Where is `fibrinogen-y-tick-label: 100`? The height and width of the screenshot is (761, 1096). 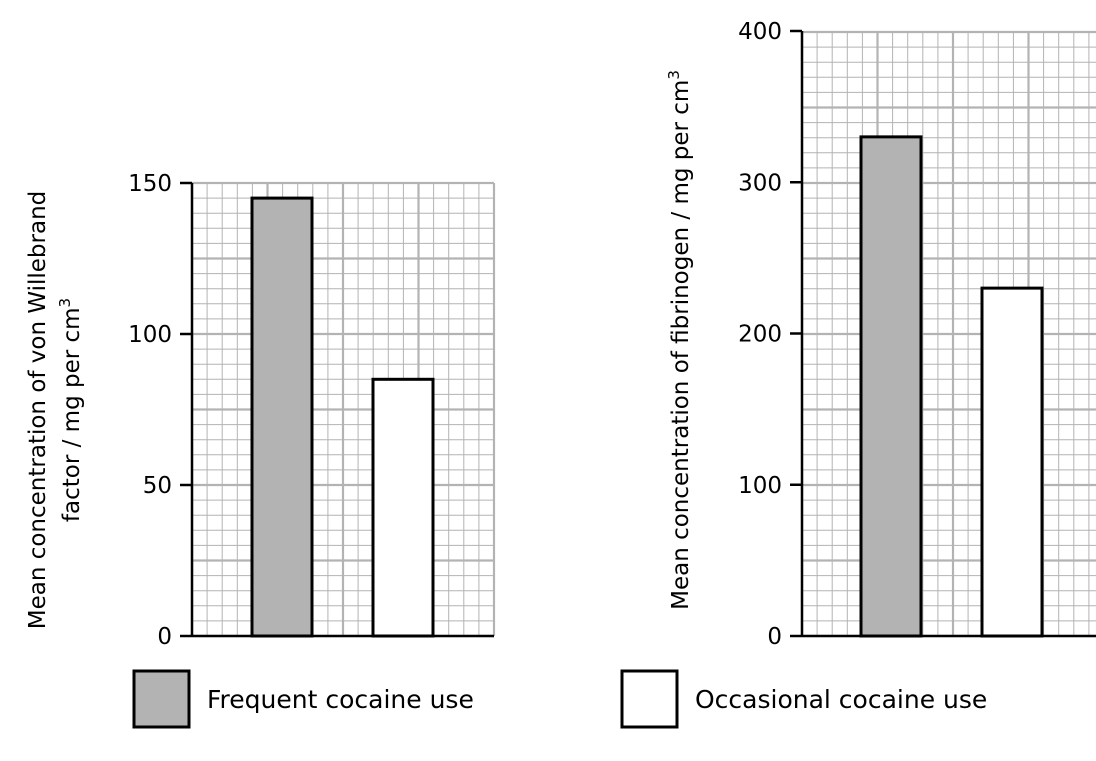 fibrinogen-y-tick-label: 100 is located at coordinates (760, 486).